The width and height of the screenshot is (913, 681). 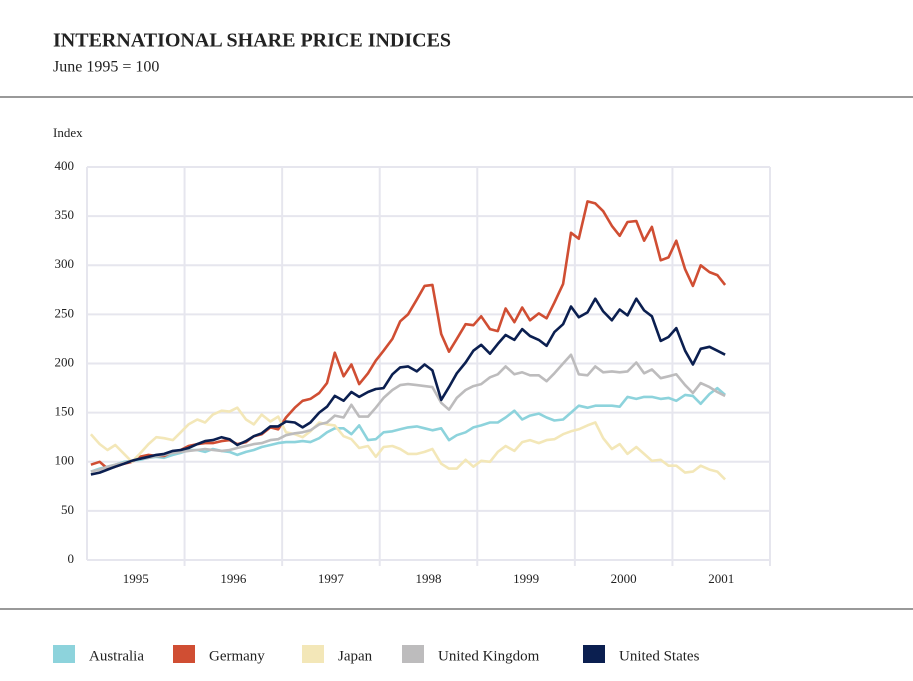 What do you see at coordinates (355, 656) in the screenshot?
I see `legend-label: Japan` at bounding box center [355, 656].